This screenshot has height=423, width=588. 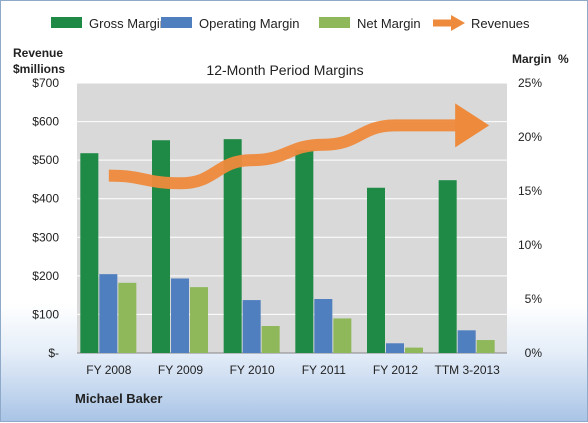 What do you see at coordinates (458, 23) in the screenshot?
I see `legend-arrow` at bounding box center [458, 23].